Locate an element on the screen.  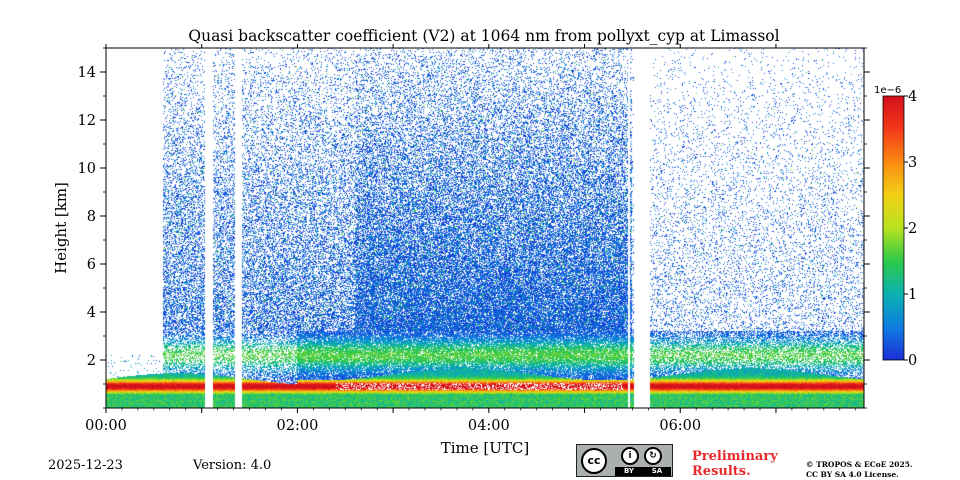
y-tick-label: 12 is located at coordinates (87, 121).